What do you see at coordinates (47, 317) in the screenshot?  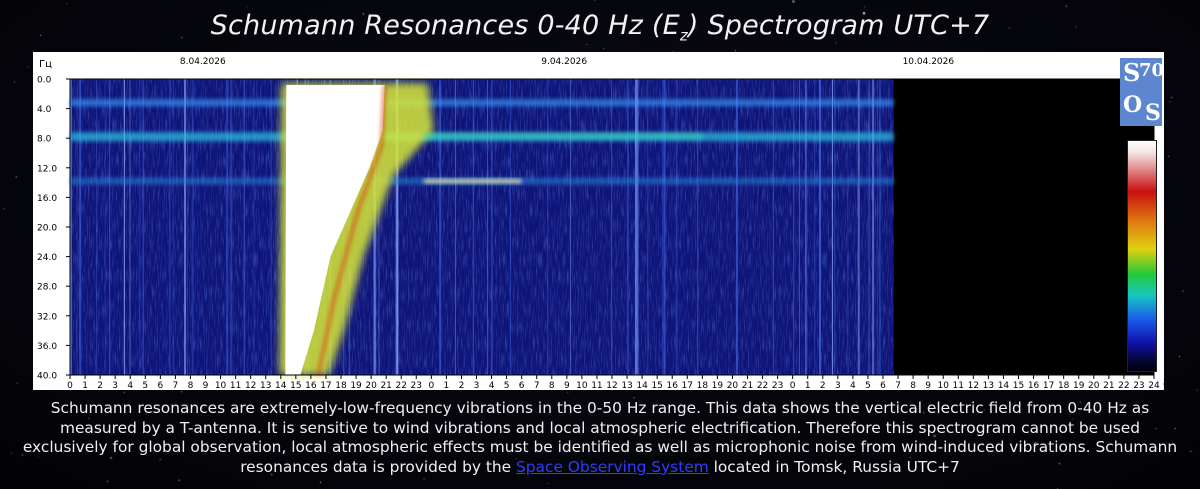 I see `y-tick-label: 32.0` at bounding box center [47, 317].